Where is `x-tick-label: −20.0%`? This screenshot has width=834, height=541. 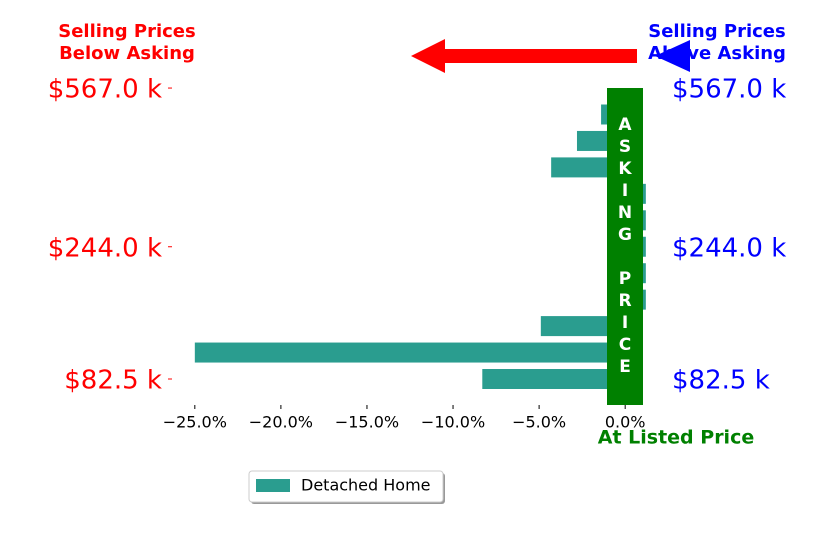 x-tick-label: −20.0% is located at coordinates (281, 422).